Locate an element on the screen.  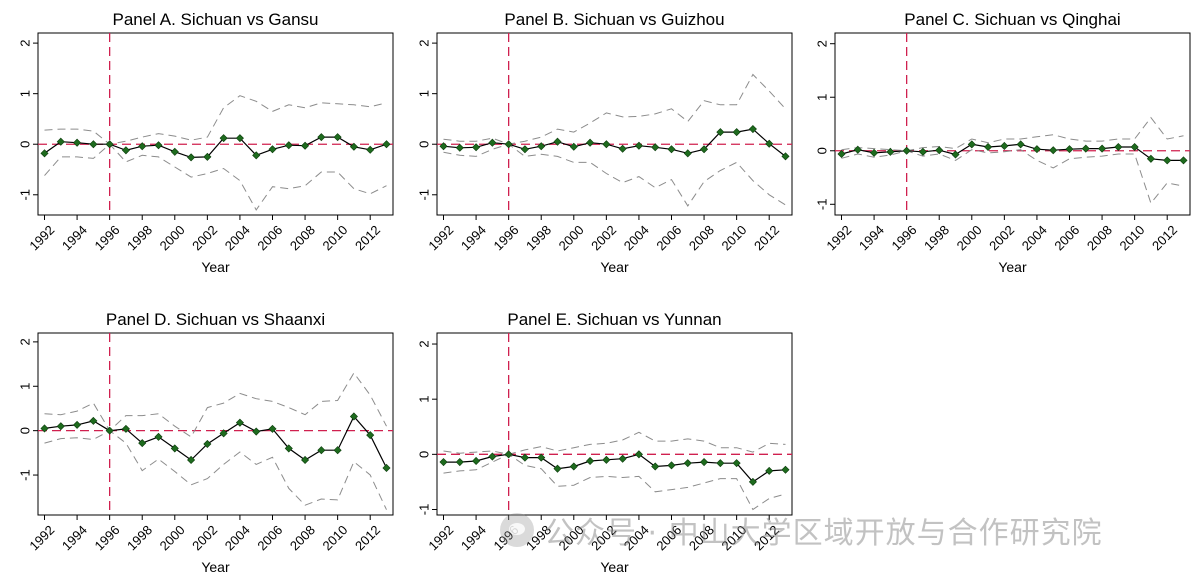
x-tick-label: 2012 is located at coordinates (367, 537).